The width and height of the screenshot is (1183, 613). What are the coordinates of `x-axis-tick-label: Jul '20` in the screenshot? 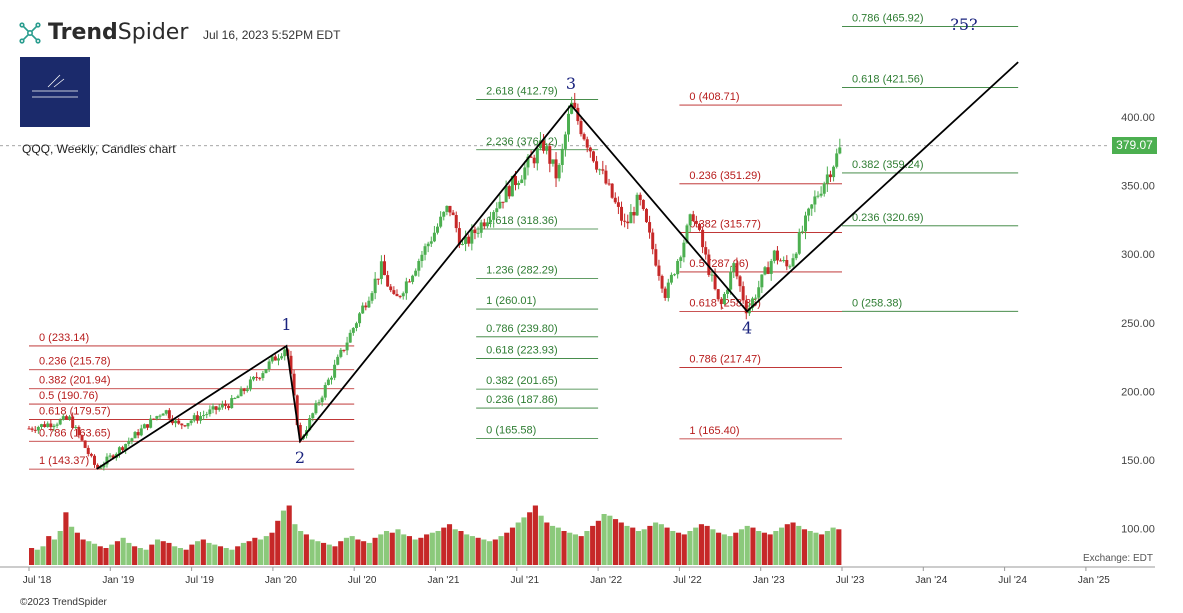 It's located at (362, 580).